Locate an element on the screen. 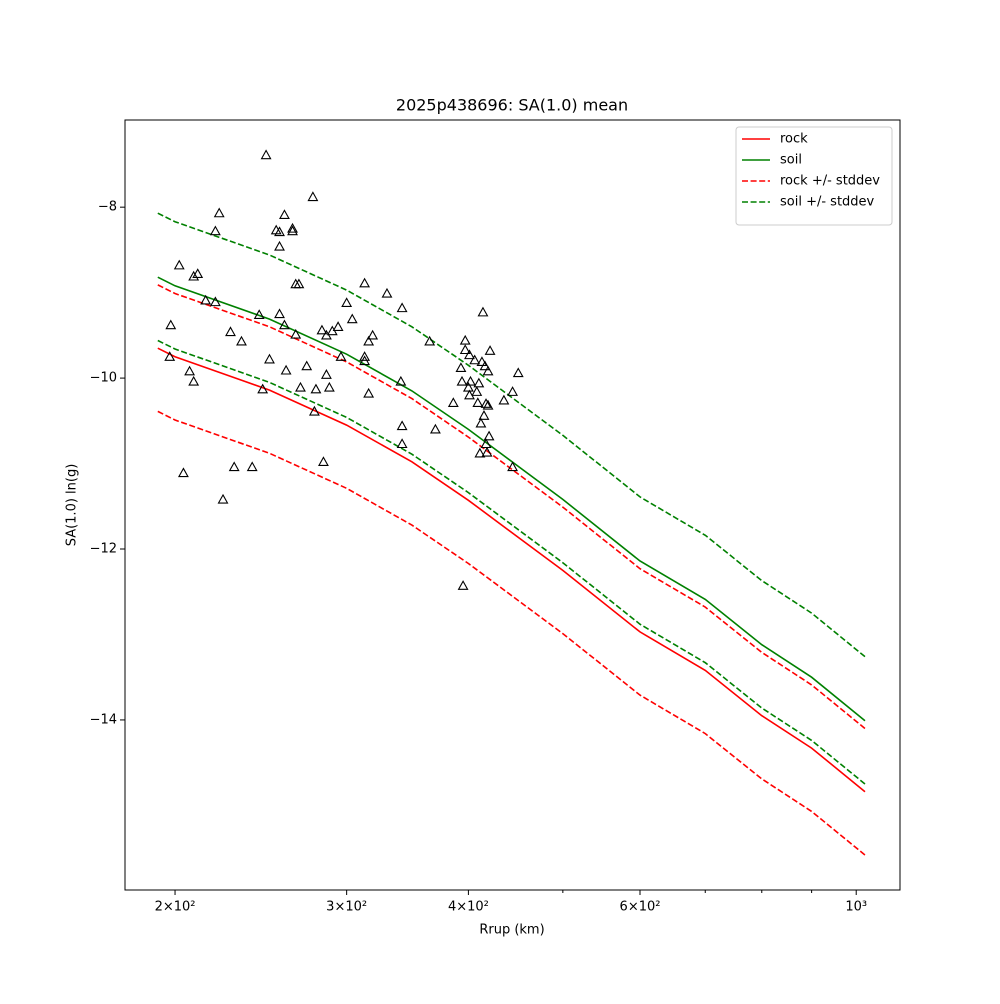 The width and height of the screenshot is (1000, 1004). x-tick-label: 10³ is located at coordinates (856, 907).